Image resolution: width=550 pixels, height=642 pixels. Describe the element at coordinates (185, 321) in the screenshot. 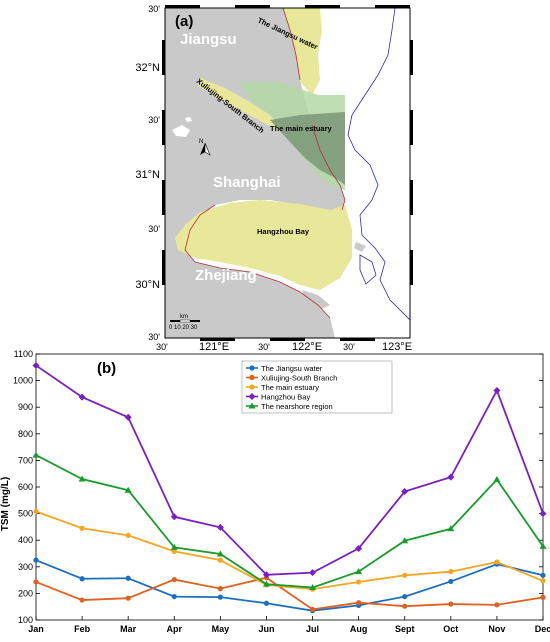

I see `scale-bar` at that location.